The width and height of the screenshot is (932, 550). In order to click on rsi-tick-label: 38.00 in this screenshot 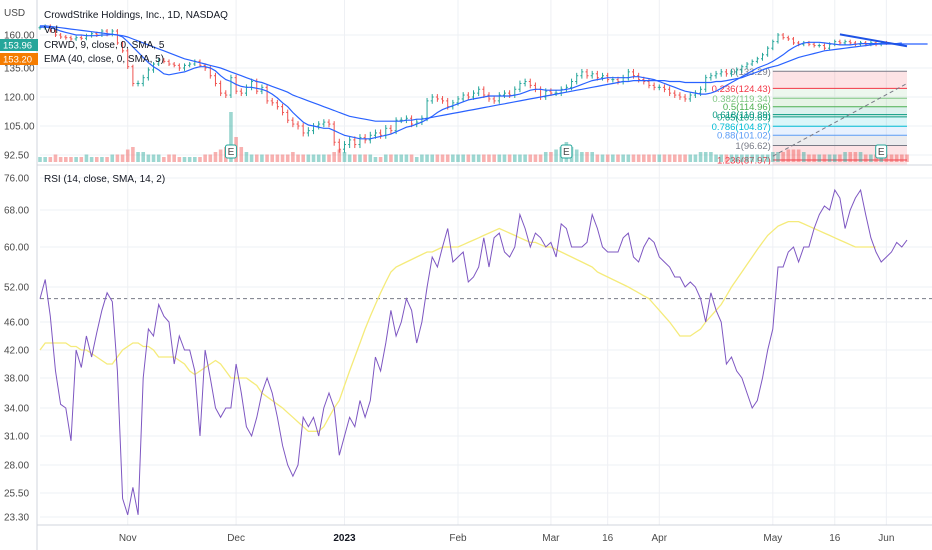, I will do `click(16, 379)`.